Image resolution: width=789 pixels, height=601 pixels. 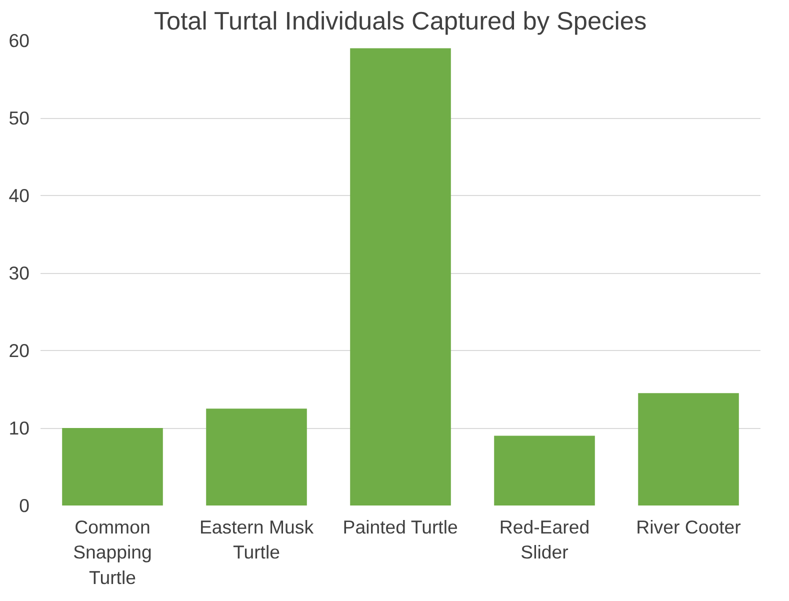 I want to click on chart-title: Total Turtal Individuals Captured by Species, so click(x=400, y=22).